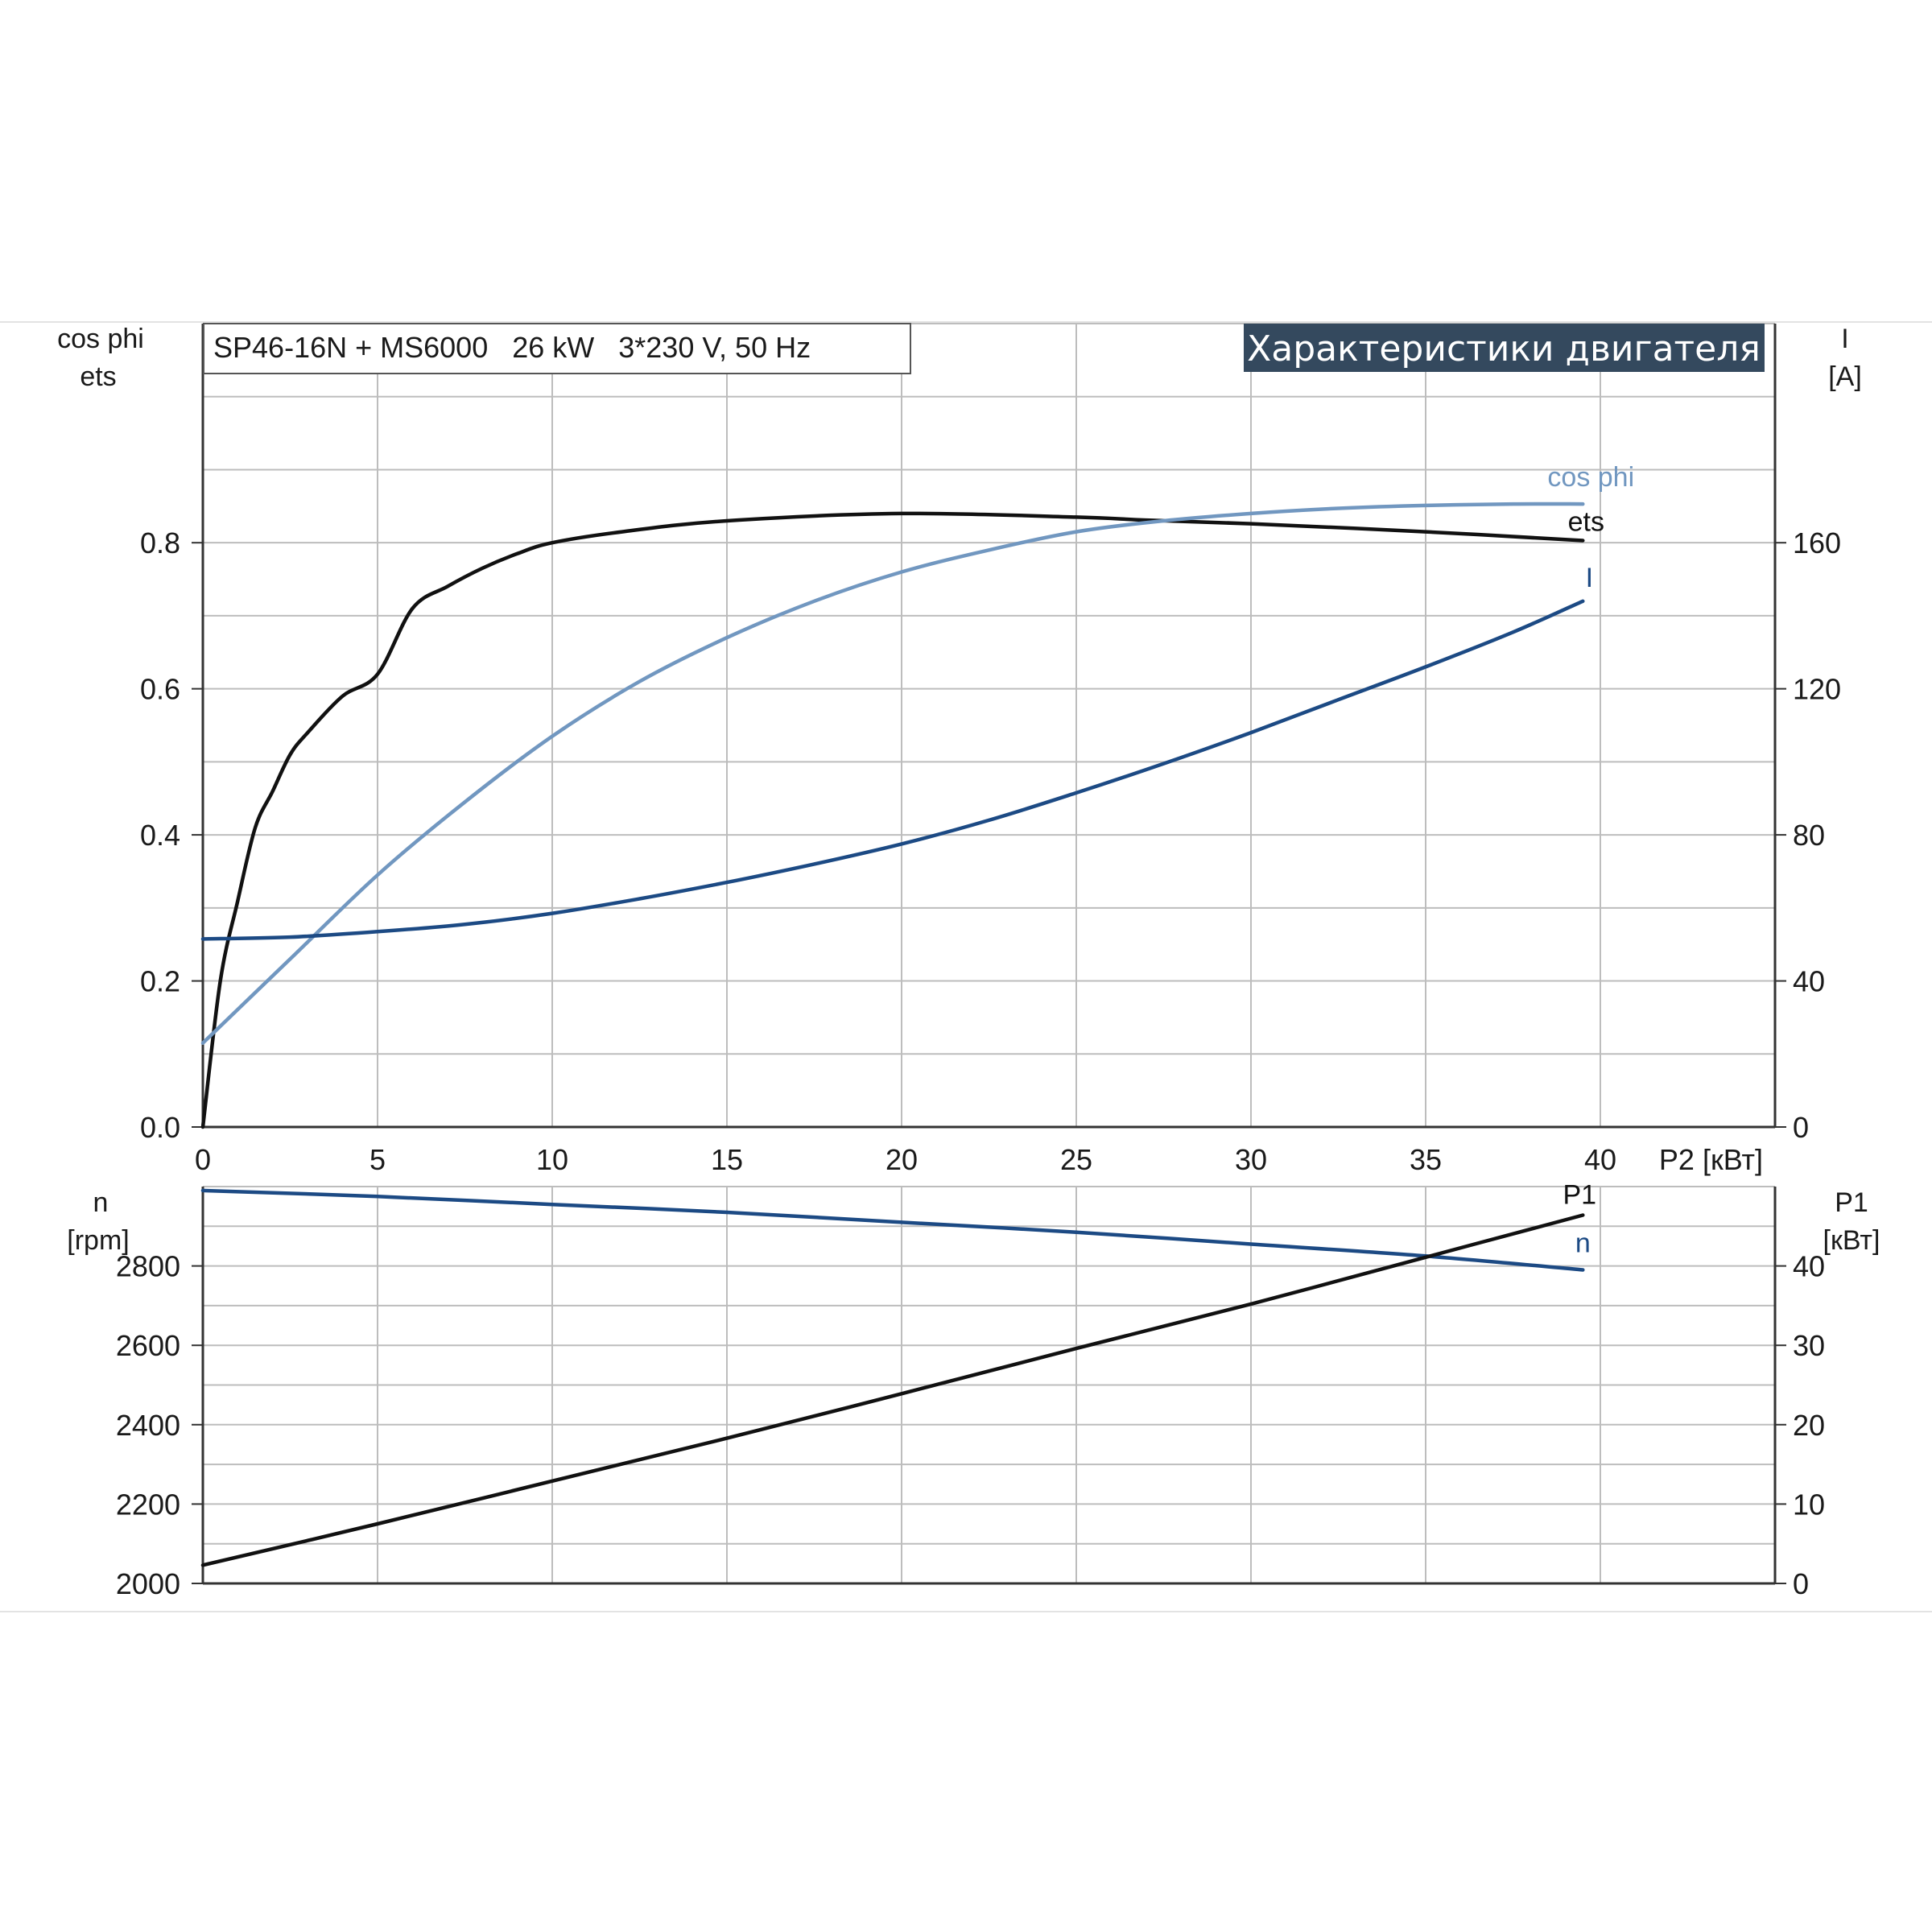 The height and width of the screenshot is (1932, 1932). What do you see at coordinates (160, 981) in the screenshot?
I see `left-tick-label: 0.2` at bounding box center [160, 981].